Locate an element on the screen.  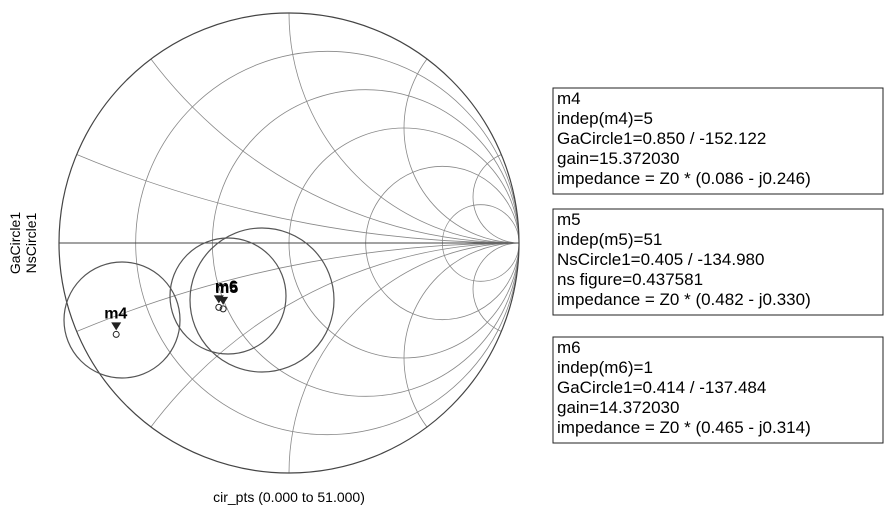
marker-label: m5 is located at coordinates (226, 288).